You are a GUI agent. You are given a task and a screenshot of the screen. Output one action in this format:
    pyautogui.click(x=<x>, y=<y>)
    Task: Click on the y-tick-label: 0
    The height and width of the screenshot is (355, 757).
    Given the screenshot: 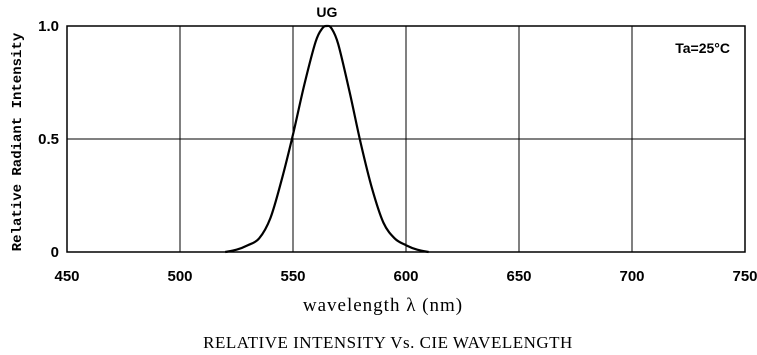 What is the action you would take?
    pyautogui.click(x=55, y=252)
    